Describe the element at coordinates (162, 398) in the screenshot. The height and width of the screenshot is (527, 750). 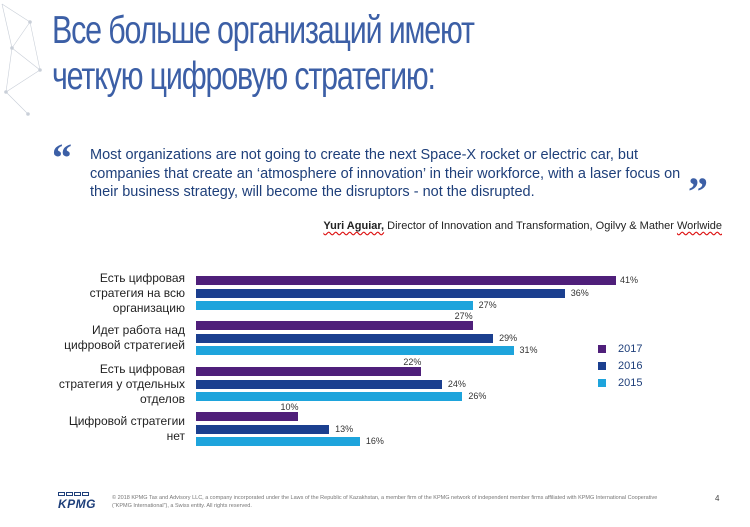
I see `category-label-line: отделов` at that location.